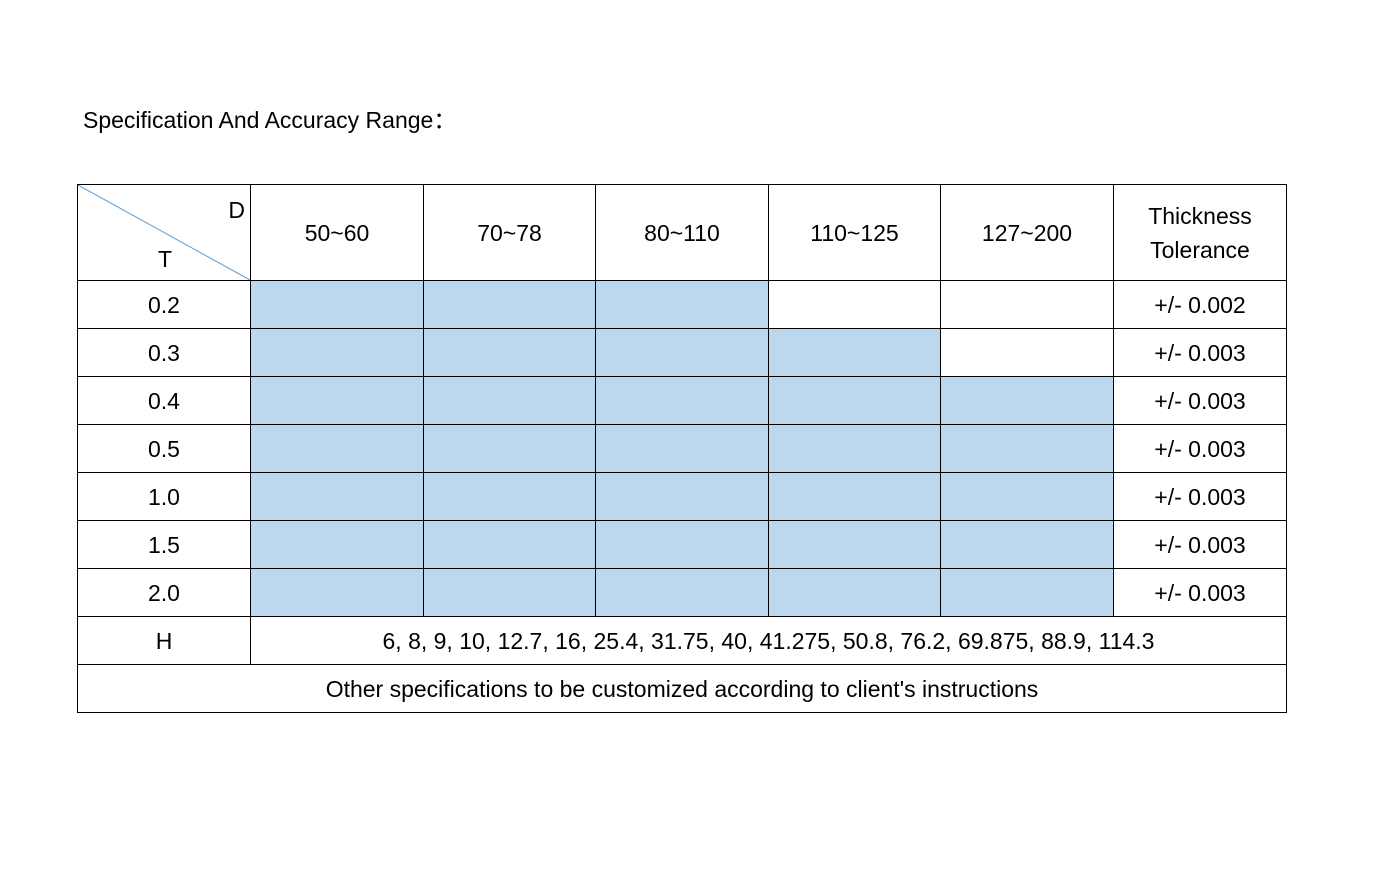 The height and width of the screenshot is (886, 1392). I want to click on thickness-row: 1.0 +/- 0.003, so click(682, 496).